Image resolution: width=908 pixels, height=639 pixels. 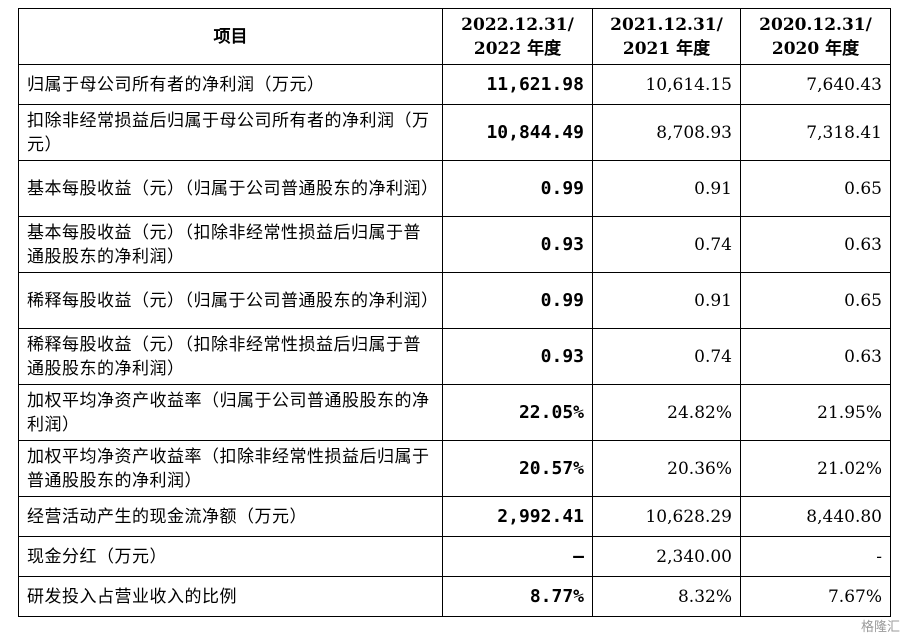 I want to click on row-label: 加权平均净资产收益率（扣除非经常性损益后归属于普通股股东的净利润）, so click(x=230, y=468).